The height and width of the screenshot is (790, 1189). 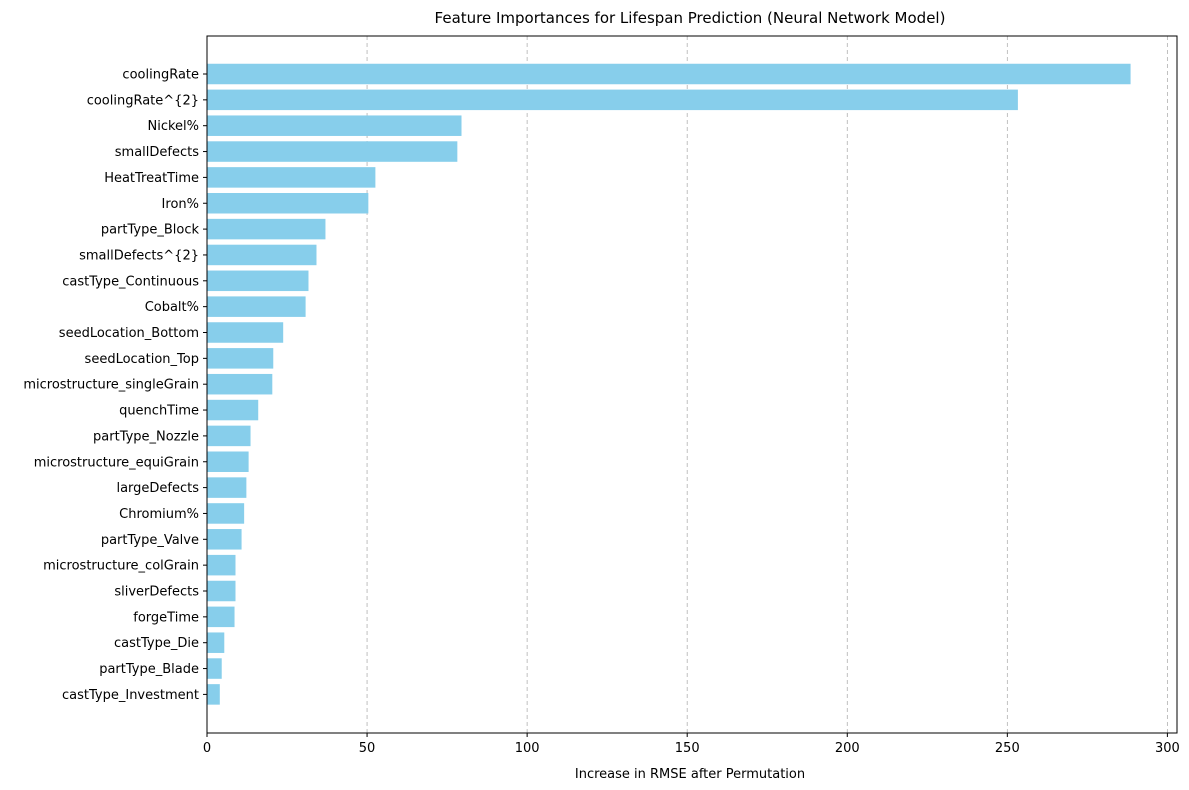 I want to click on y-tick-label: castType_Die, so click(x=156, y=643).